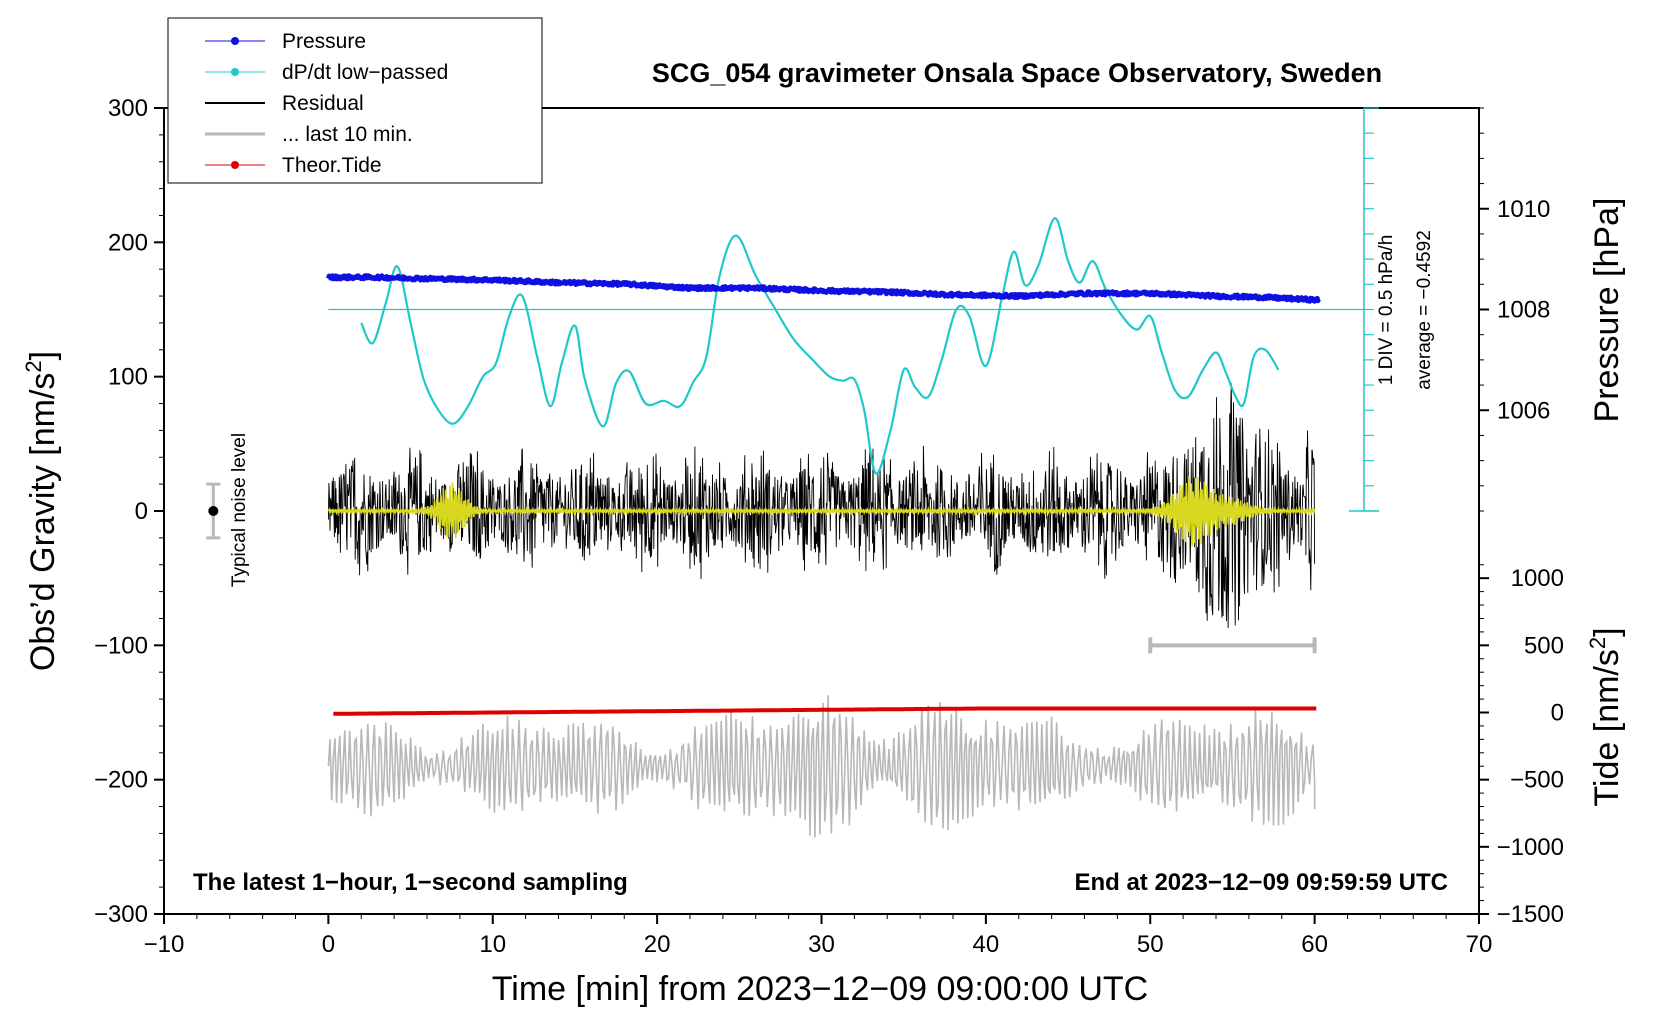 Image resolution: width=1660 pixels, height=1020 pixels. I want to click on y-tick-label: −100, so click(121, 645).